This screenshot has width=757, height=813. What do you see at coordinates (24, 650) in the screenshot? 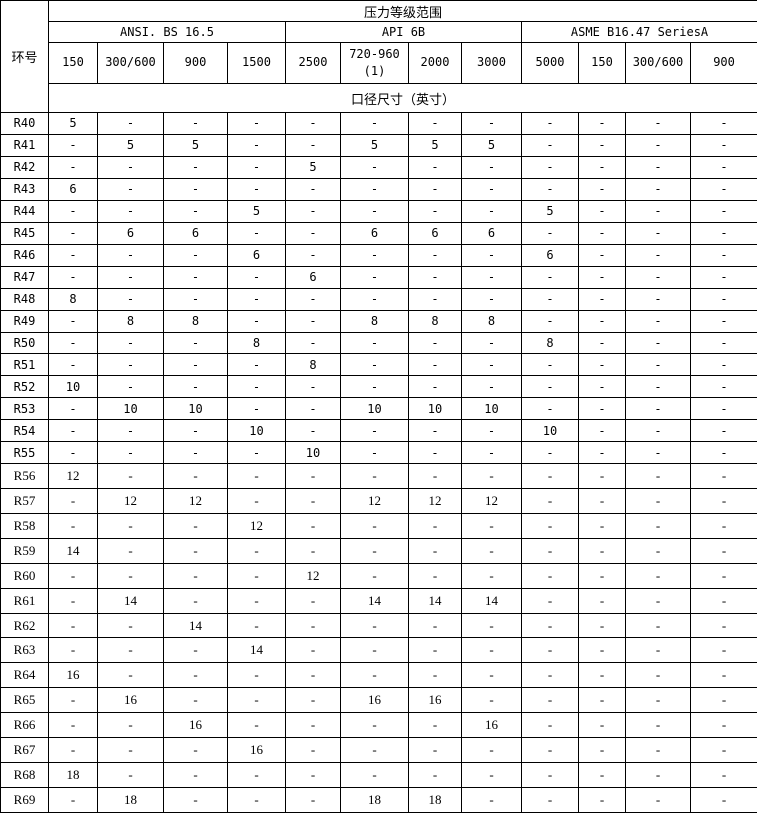
I see `ring-number-cell: R63` at bounding box center [24, 650].